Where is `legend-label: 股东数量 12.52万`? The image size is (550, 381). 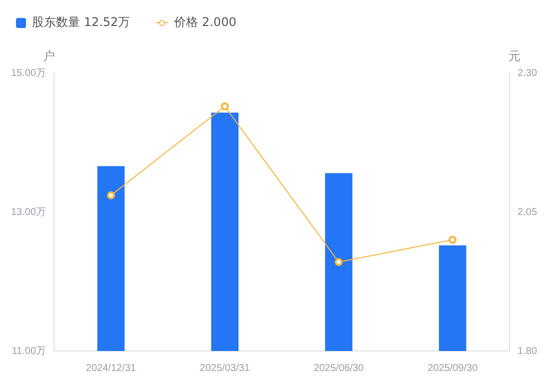
legend-label: 股东数量 12.52万 is located at coordinates (81, 22).